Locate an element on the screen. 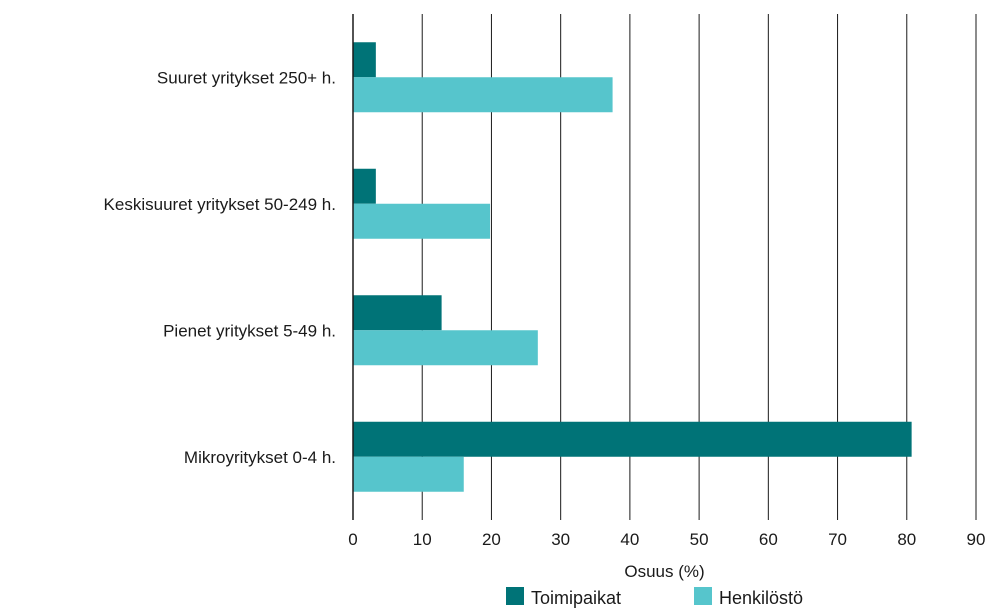 This screenshot has height=613, width=992. x-tick-label: 40 is located at coordinates (629, 539).